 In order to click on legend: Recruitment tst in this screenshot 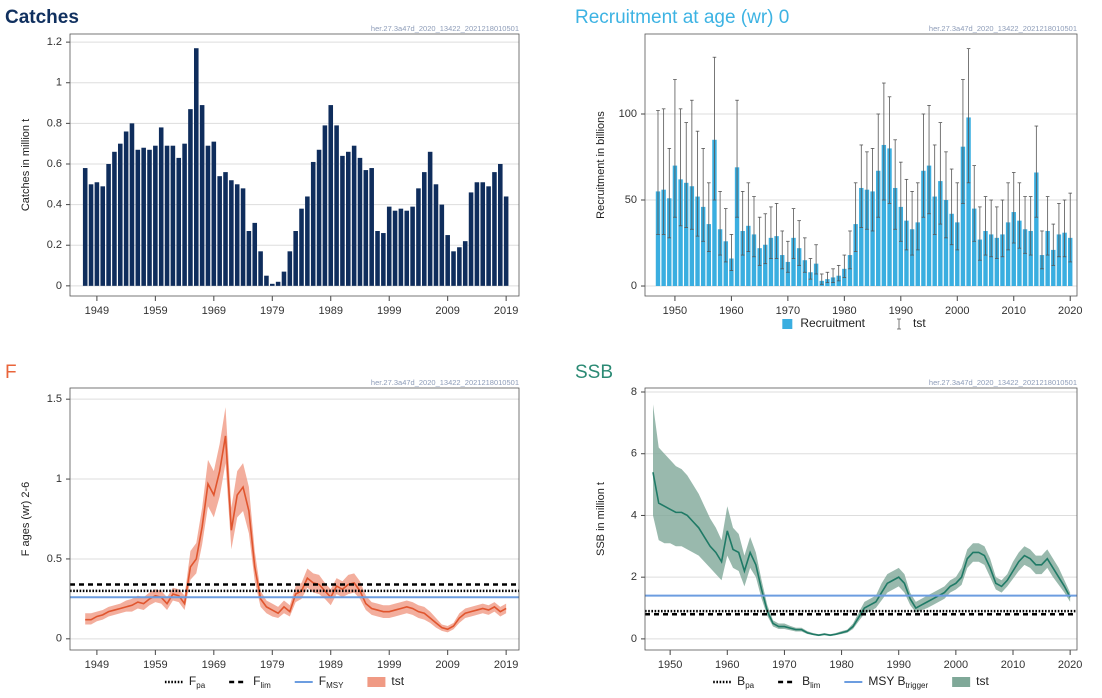, I will do `click(854, 323)`.